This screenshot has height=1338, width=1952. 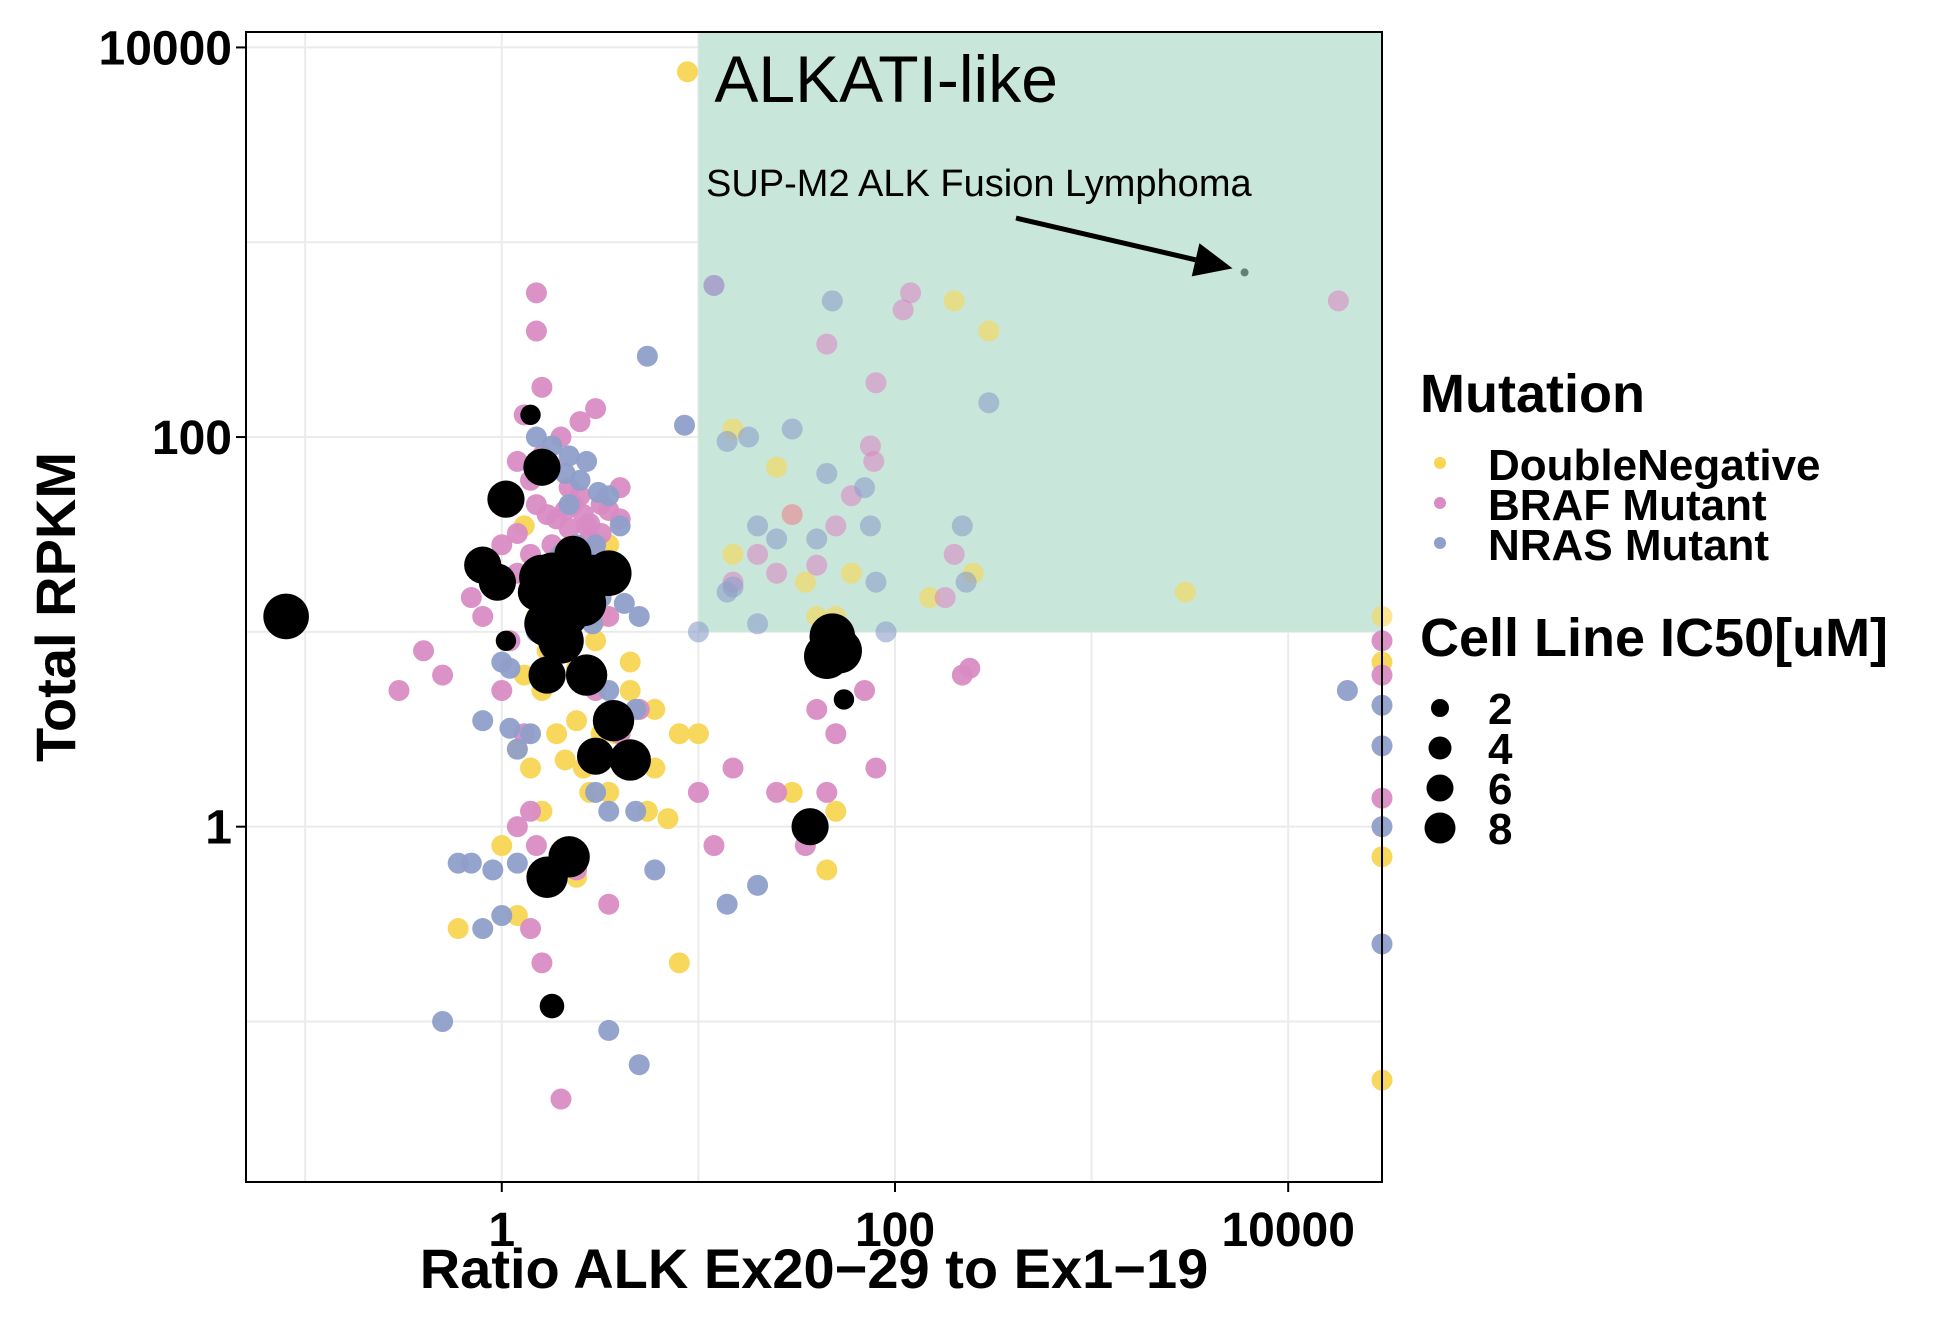 I want to click on legend-ic50-title: Cell Line IC50[uM], so click(x=1654, y=638).